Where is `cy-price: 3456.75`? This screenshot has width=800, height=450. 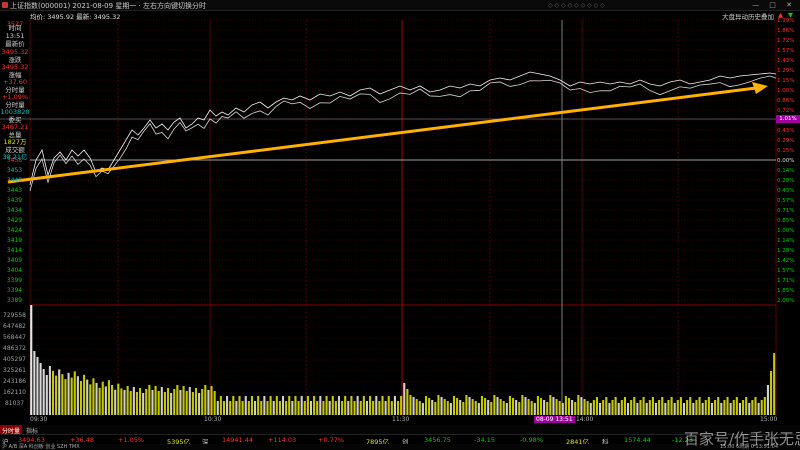 cy-price: 3456.75 is located at coordinates (437, 440).